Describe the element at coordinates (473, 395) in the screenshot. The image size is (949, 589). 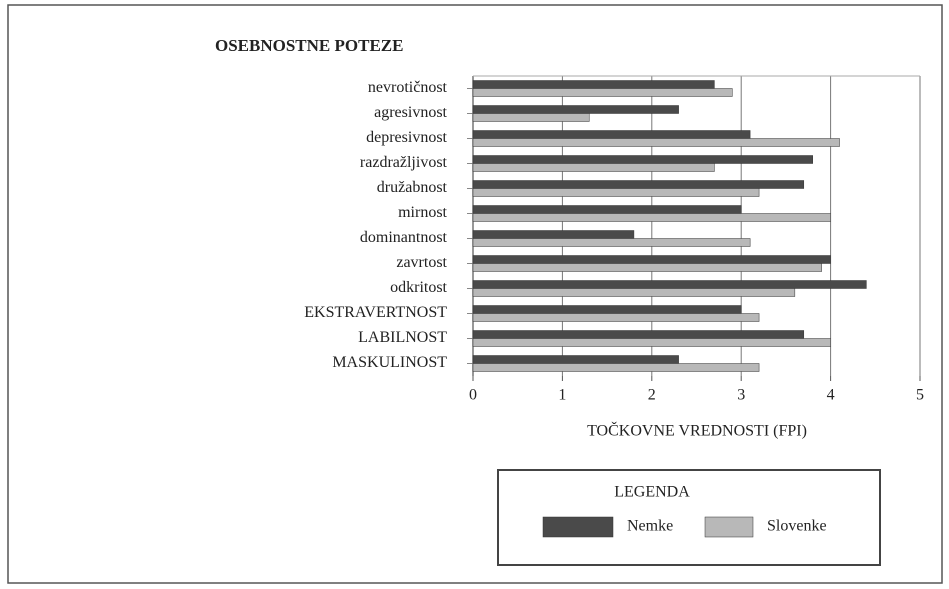
I see `x-tick-label: 0` at that location.